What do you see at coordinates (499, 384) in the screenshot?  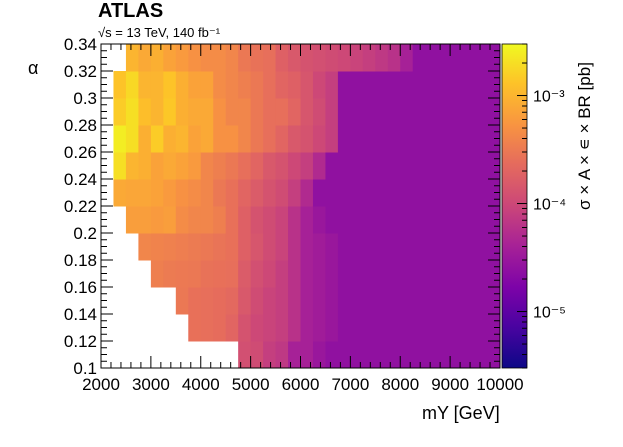 I see `x-tick-label: 10000` at bounding box center [499, 384].